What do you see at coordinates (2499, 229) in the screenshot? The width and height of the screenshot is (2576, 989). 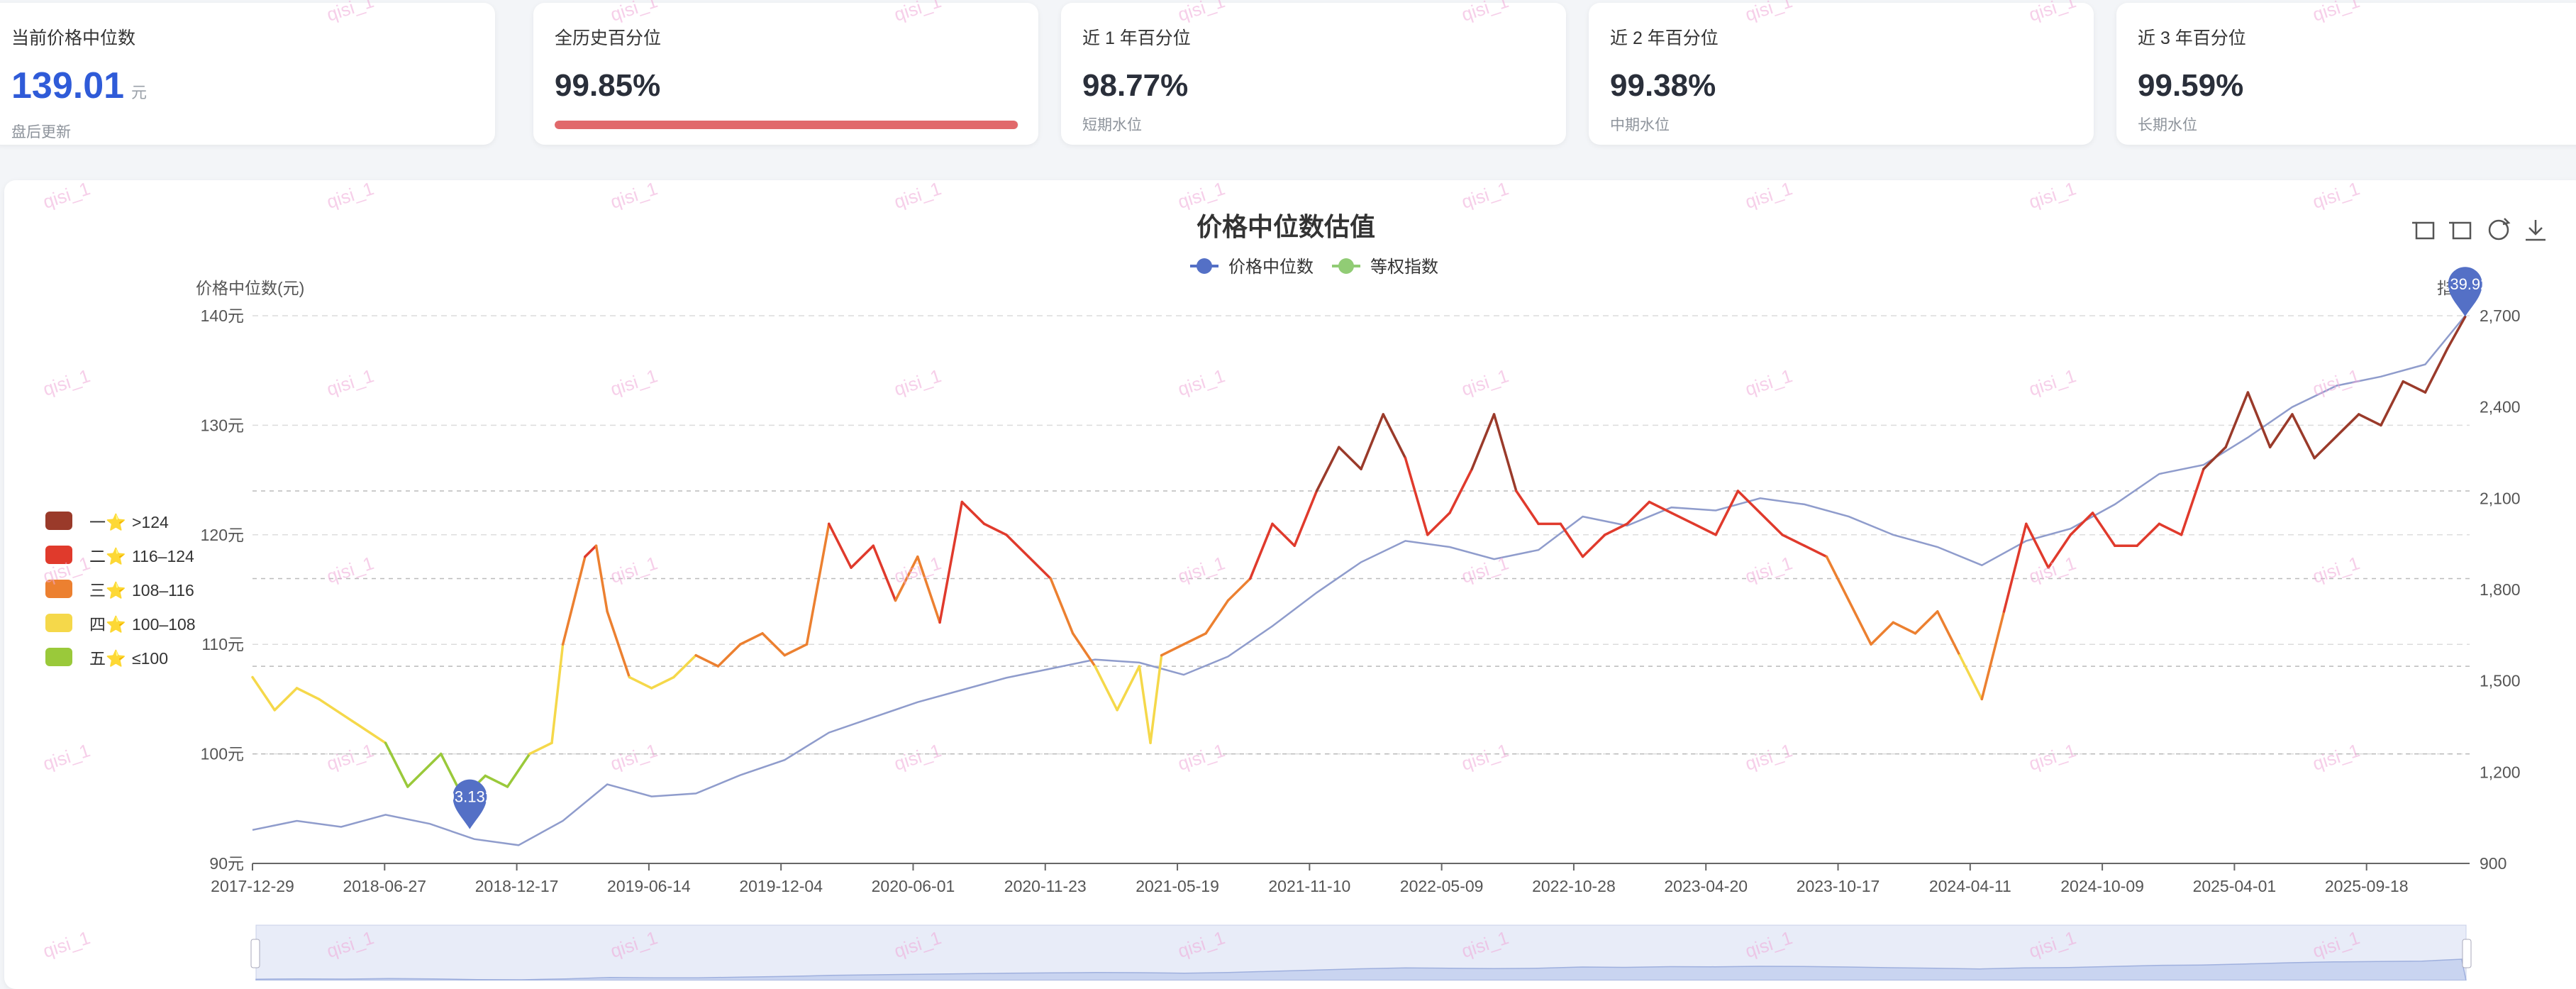 I see `restore-icon` at bounding box center [2499, 229].